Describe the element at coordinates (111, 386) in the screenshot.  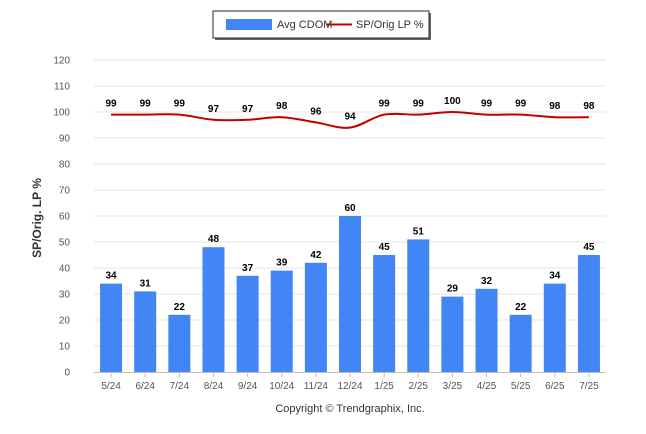
I see `x-tick-label: 5/24` at that location.